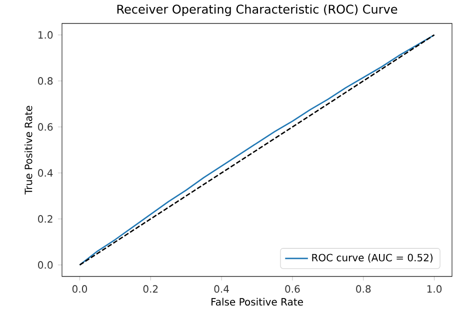 Image resolution: width=474 pixels, height=324 pixels. I want to click on y-tick-label: 0.0, so click(45, 264).